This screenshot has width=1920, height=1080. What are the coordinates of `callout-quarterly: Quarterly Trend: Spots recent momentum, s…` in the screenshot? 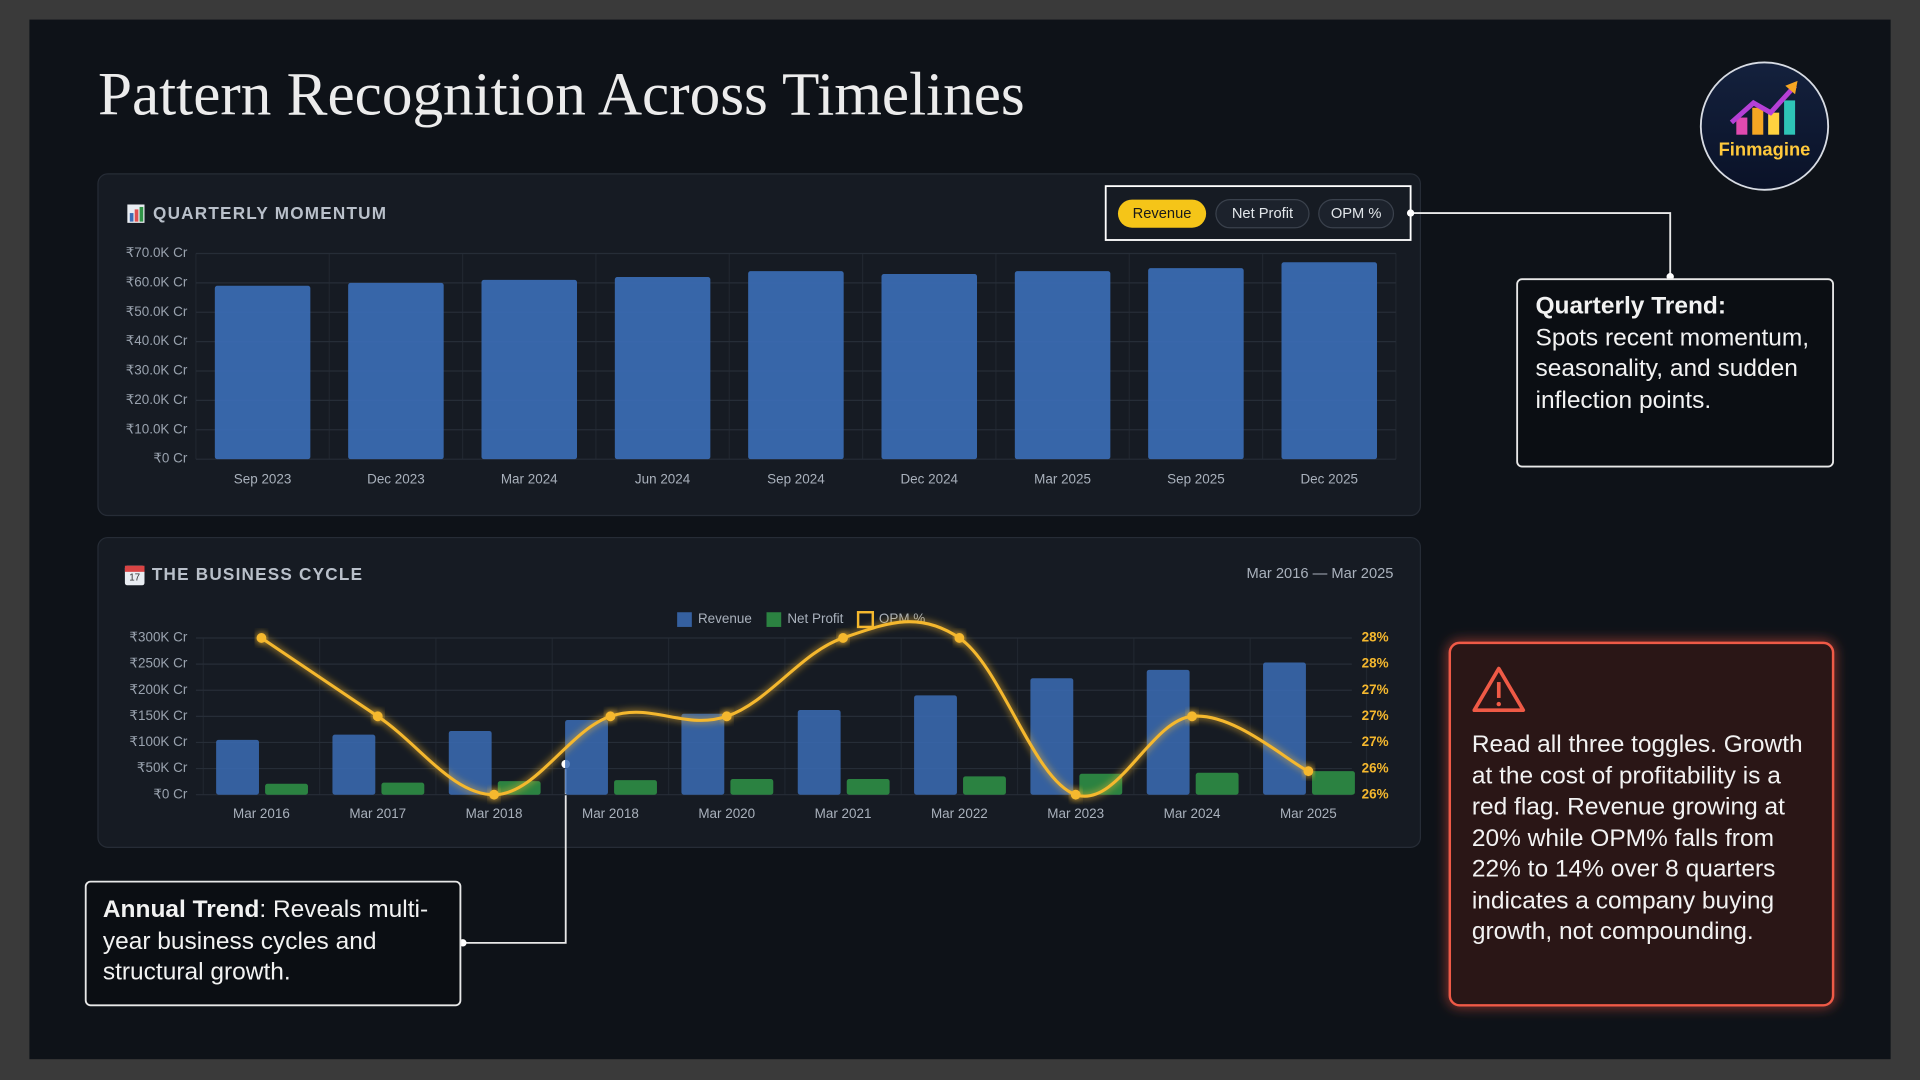 It's located at (1680, 353).